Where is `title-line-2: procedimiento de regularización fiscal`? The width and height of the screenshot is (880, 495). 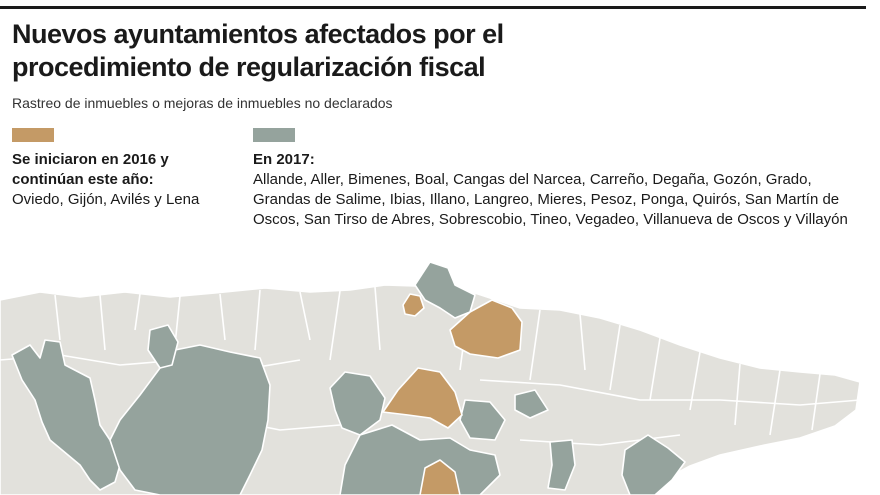 title-line-2: procedimiento de regularización fiscal is located at coordinates (249, 67).